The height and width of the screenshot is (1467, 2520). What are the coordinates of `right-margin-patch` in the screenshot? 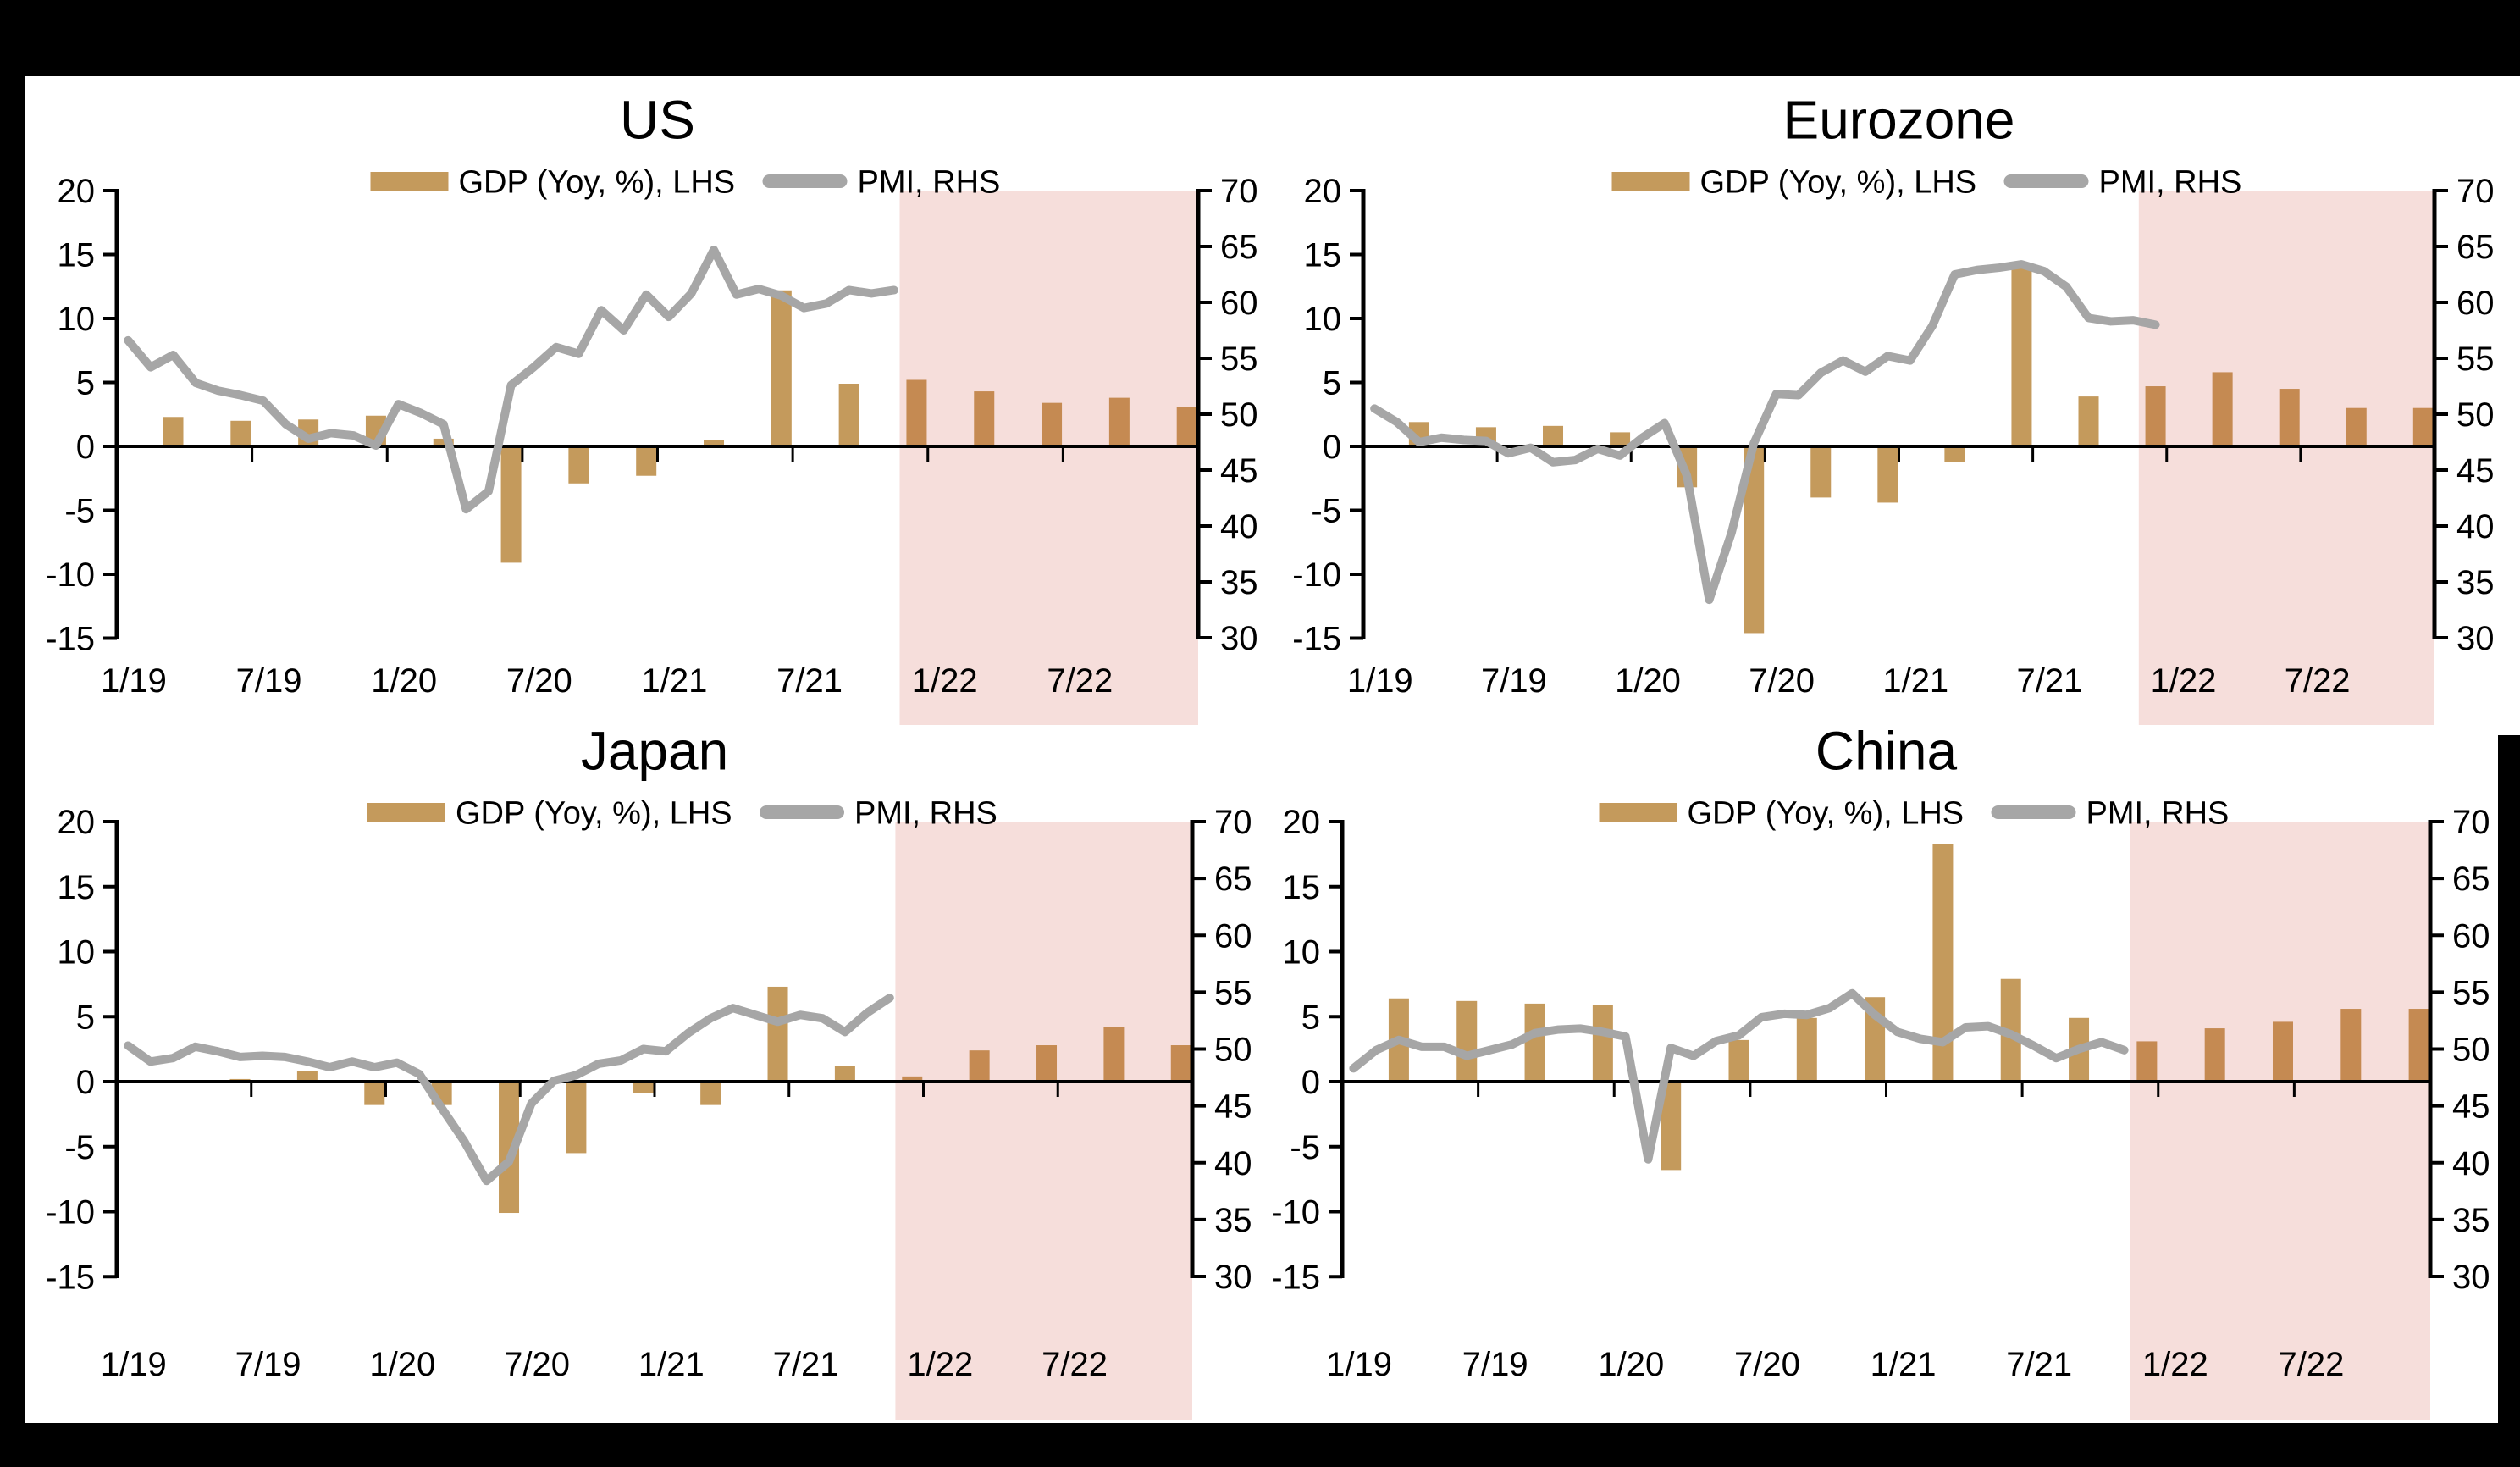 It's located at (2509, 1079).